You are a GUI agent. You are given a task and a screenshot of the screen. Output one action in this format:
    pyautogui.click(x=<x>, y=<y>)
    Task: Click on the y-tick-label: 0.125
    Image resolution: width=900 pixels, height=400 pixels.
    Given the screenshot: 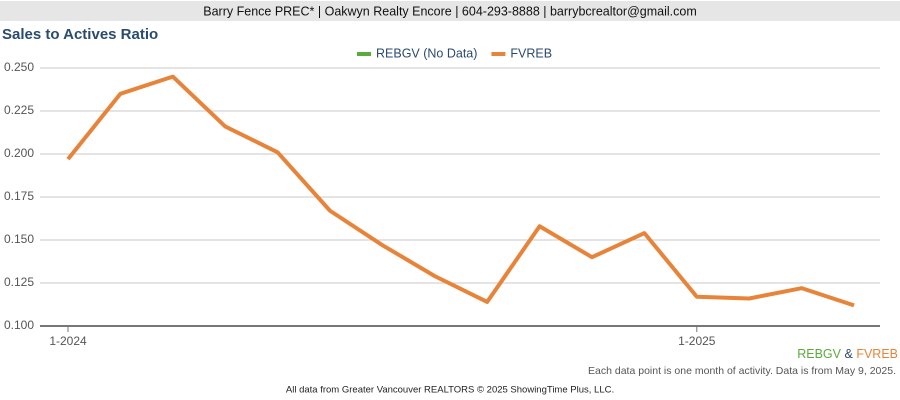 What is the action you would take?
    pyautogui.click(x=19, y=282)
    